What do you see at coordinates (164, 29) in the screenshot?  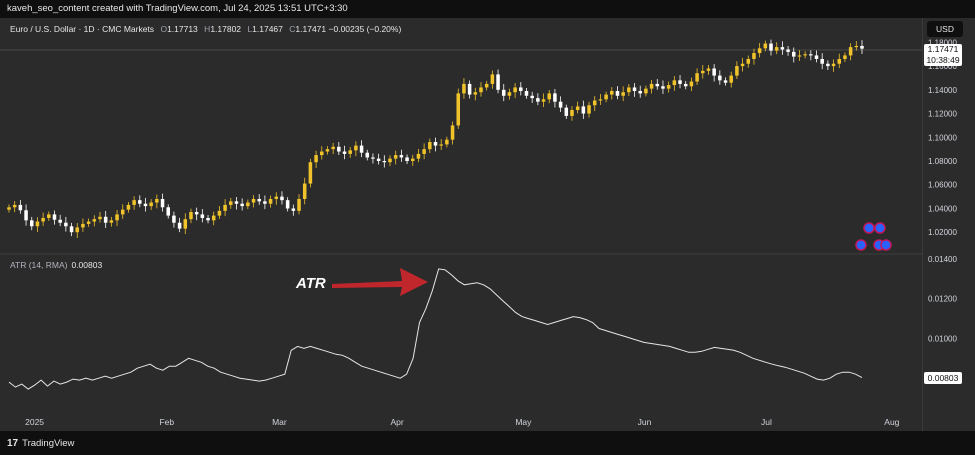 I see `open-label: O` at bounding box center [164, 29].